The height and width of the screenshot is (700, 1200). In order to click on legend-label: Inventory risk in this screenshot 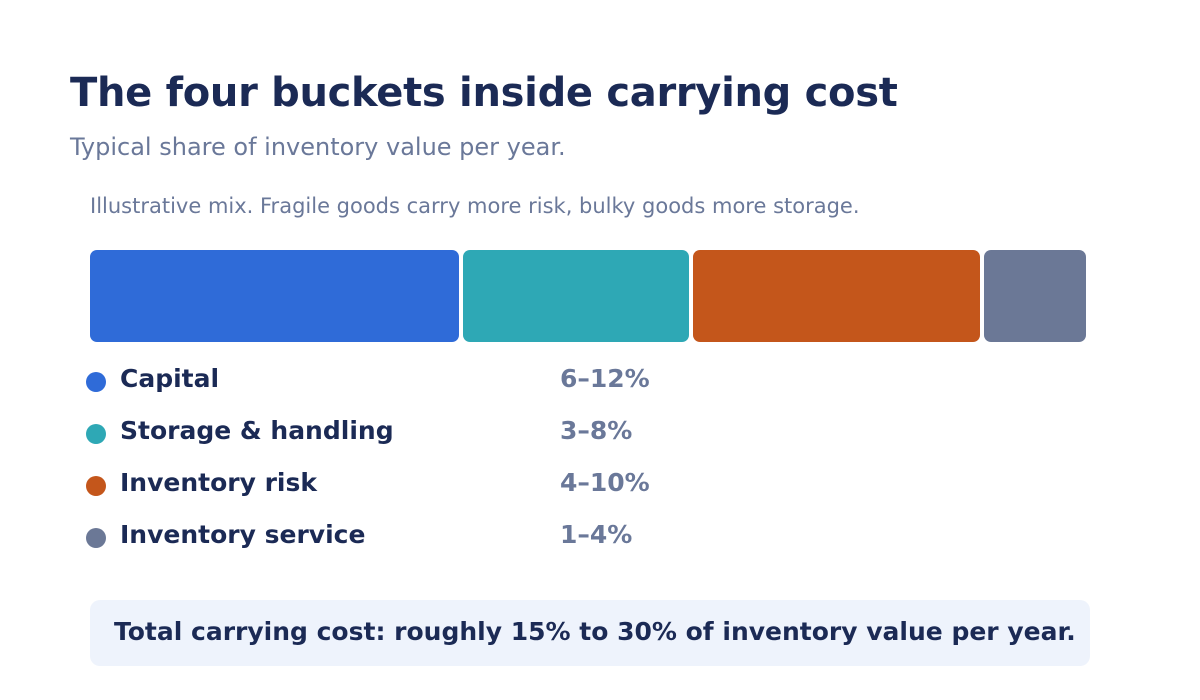, I will do `click(219, 482)`.